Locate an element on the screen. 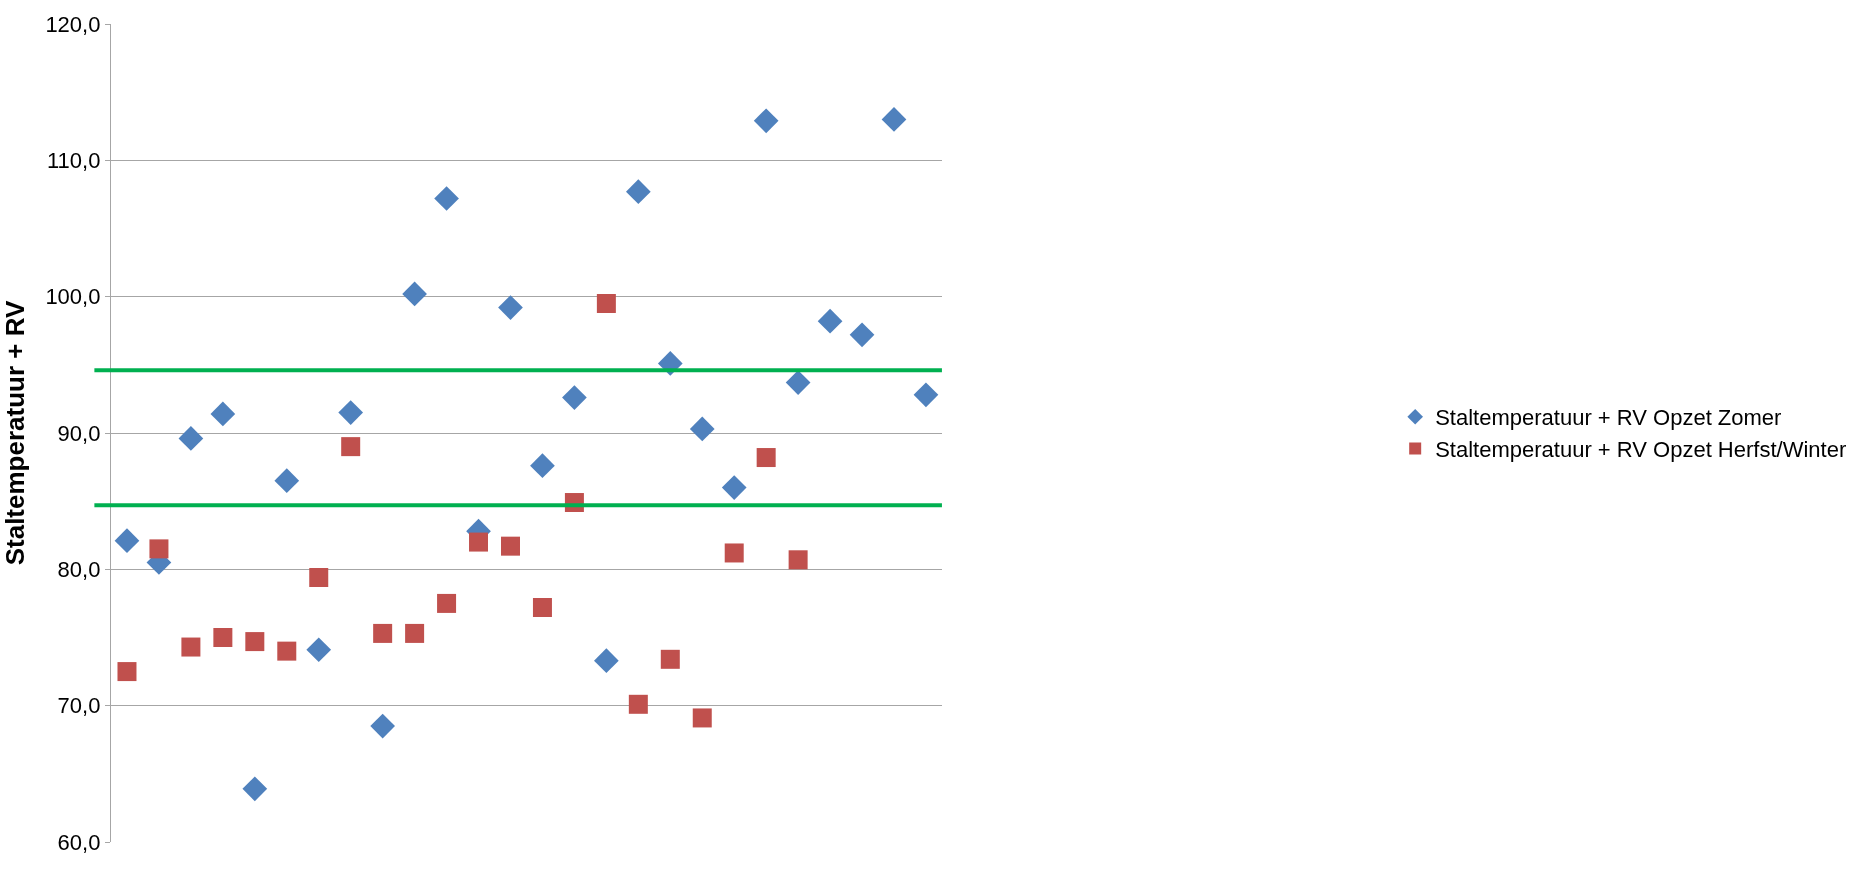 Image resolution: width=1864 pixels, height=872 pixels. y-tick-label: 90,0 is located at coordinates (79, 433).